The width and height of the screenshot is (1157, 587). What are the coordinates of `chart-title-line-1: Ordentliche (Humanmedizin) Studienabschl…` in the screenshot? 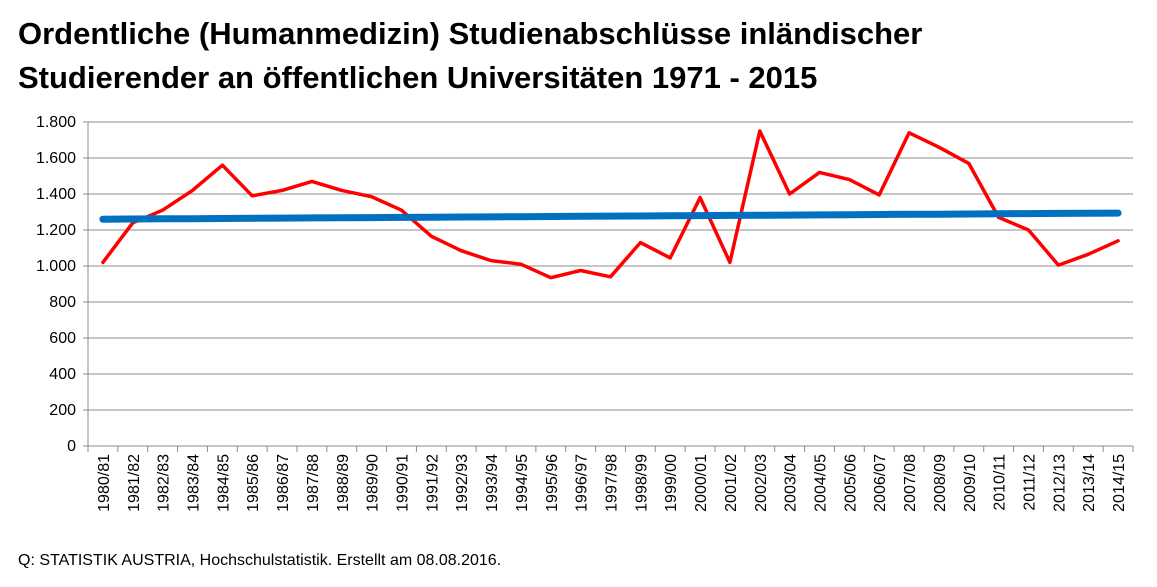 It's located at (470, 33).